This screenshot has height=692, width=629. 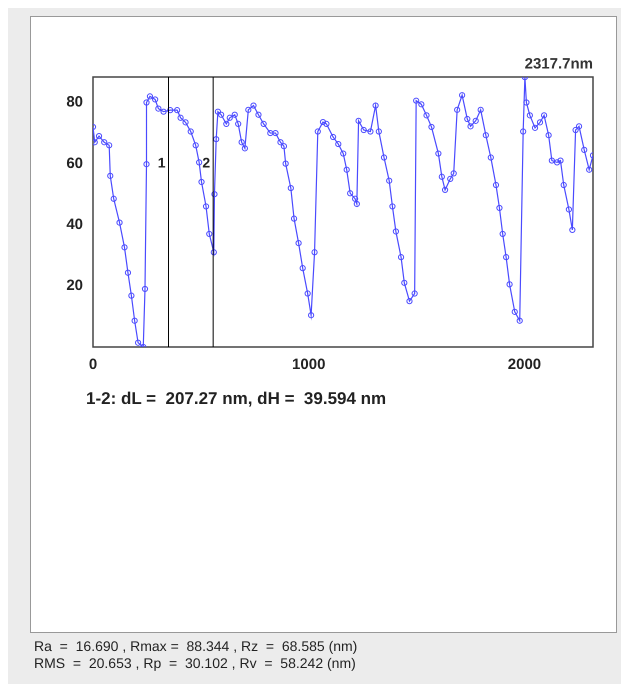 I want to click on y-tick-label: 40, so click(x=74, y=224).